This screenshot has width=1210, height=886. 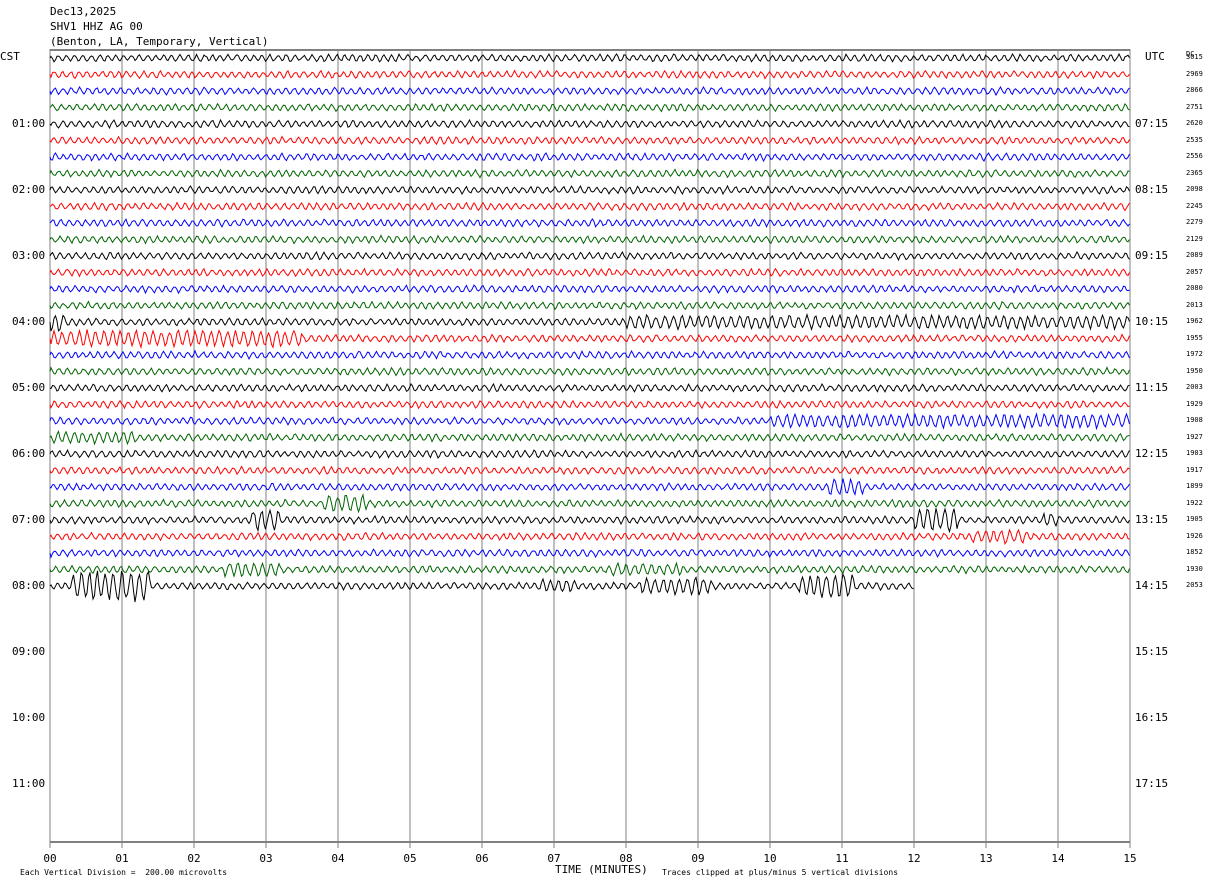 What do you see at coordinates (29, 387) in the screenshot?
I see `cst-hour-label: 05:00` at bounding box center [29, 387].